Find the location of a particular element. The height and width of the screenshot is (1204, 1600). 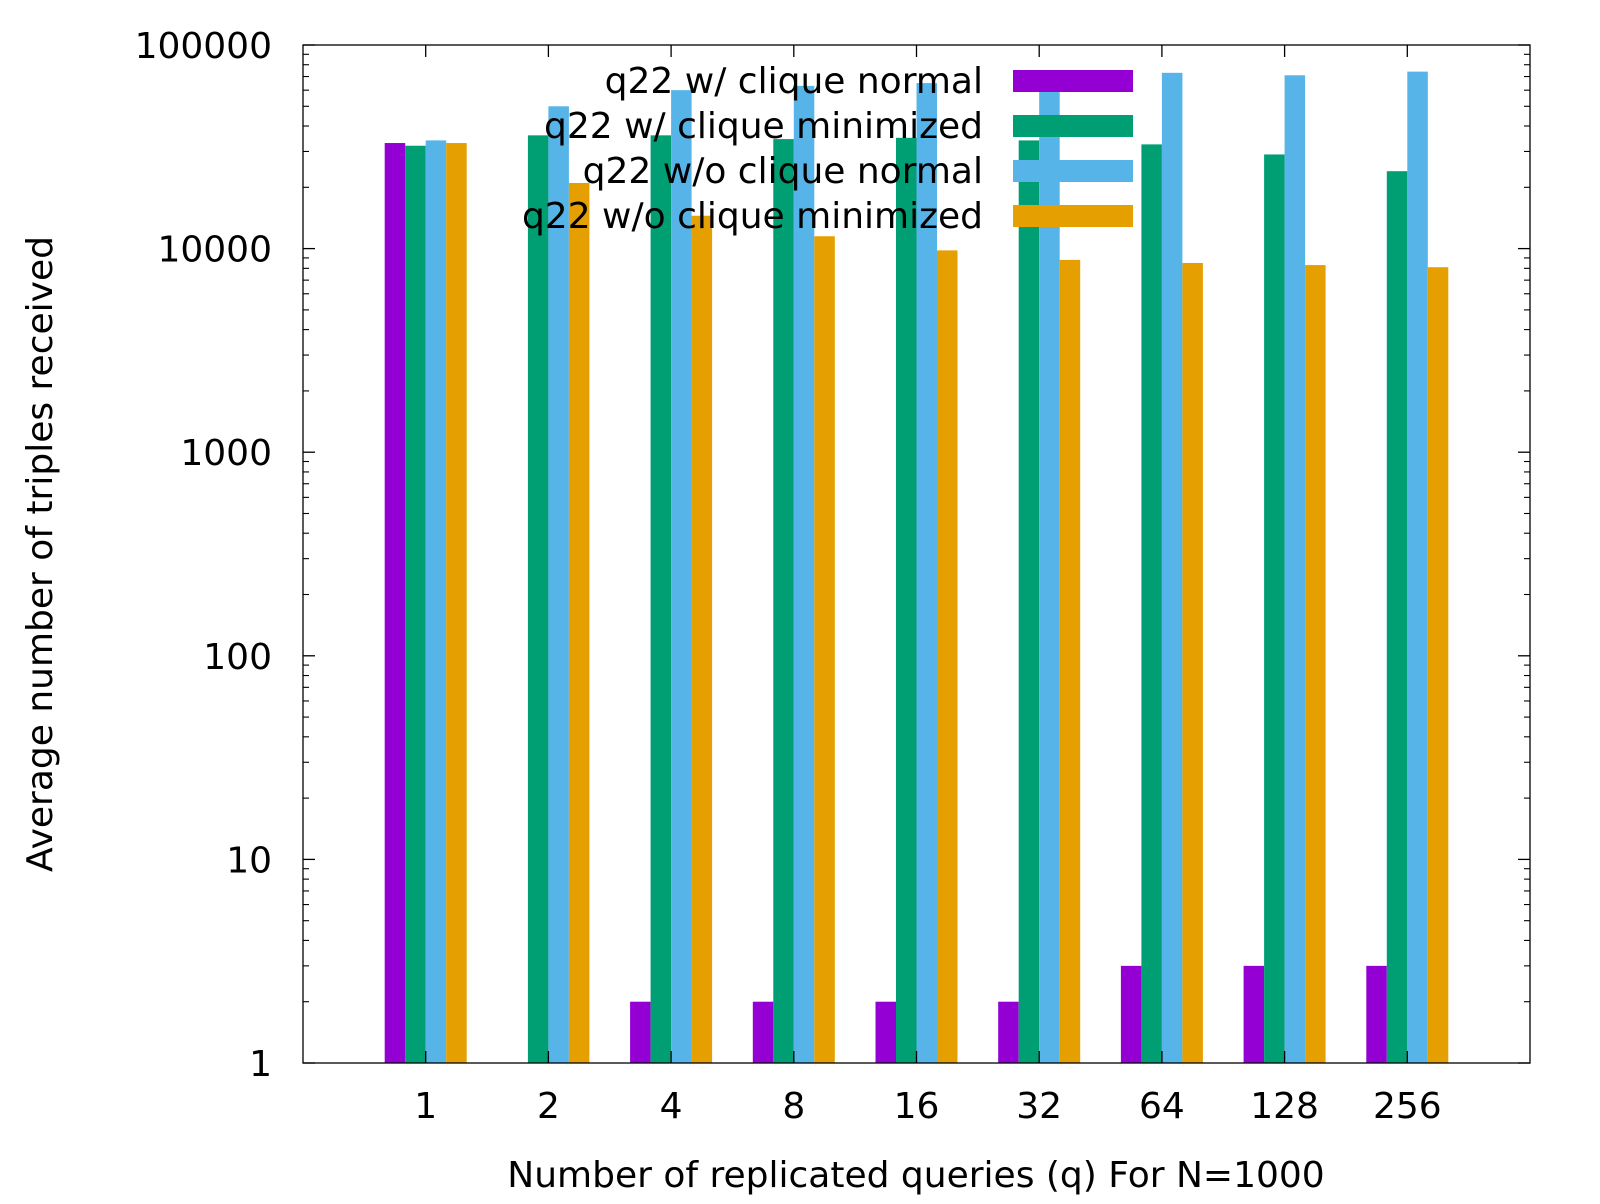

y-tick-label: 1 is located at coordinates (260, 1064).